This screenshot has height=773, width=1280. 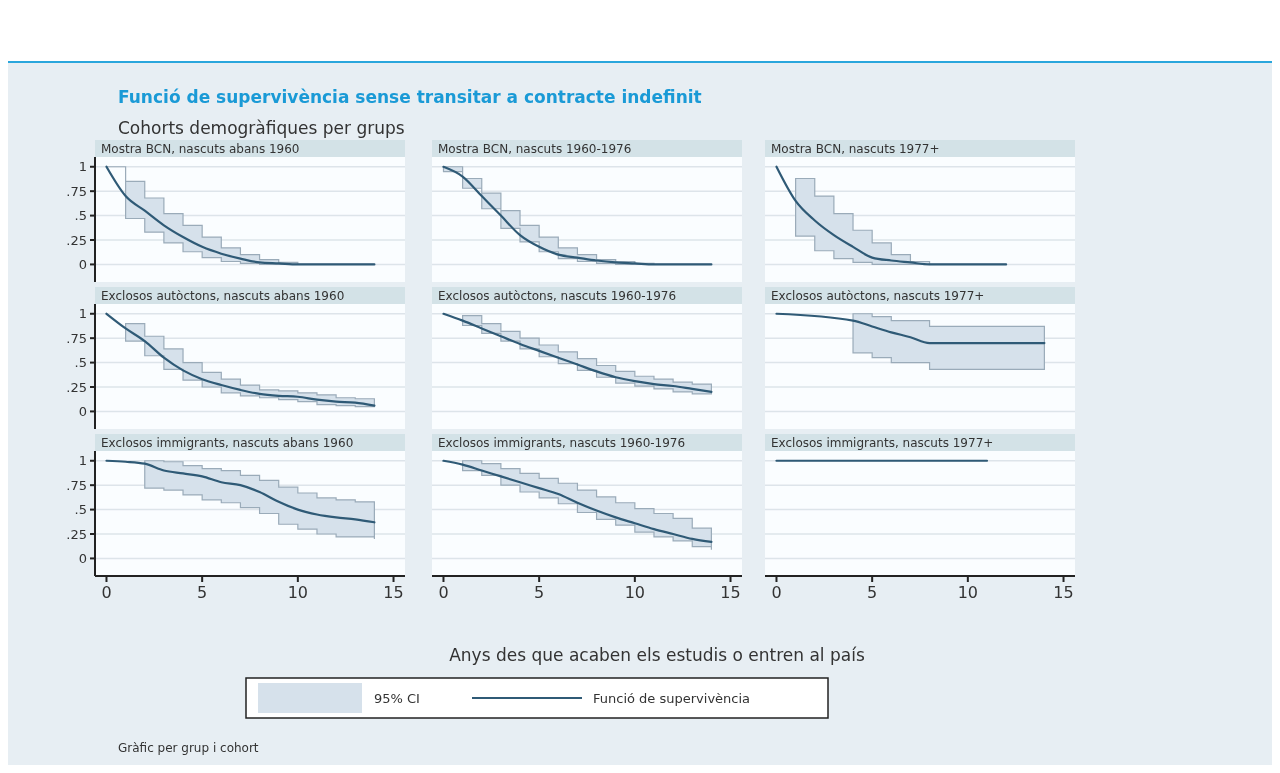 I want to click on text: Funció de supervivència sense transitar a contracte indefinit, so click(x=410, y=97).